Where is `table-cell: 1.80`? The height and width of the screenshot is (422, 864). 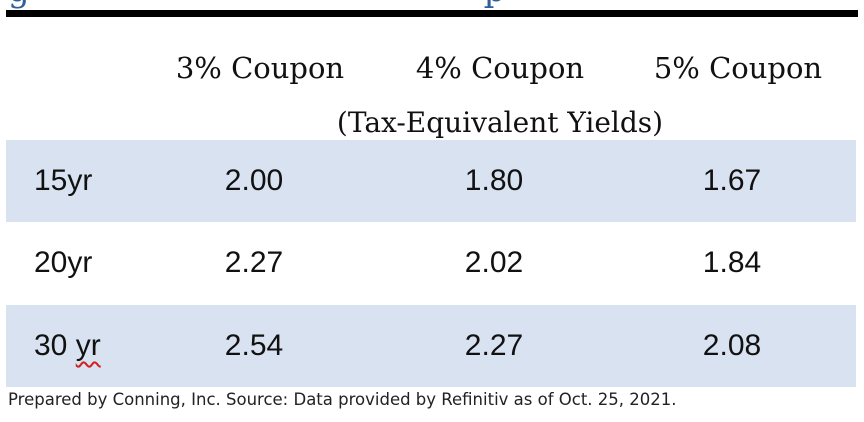 table-cell: 1.80 is located at coordinates (494, 180).